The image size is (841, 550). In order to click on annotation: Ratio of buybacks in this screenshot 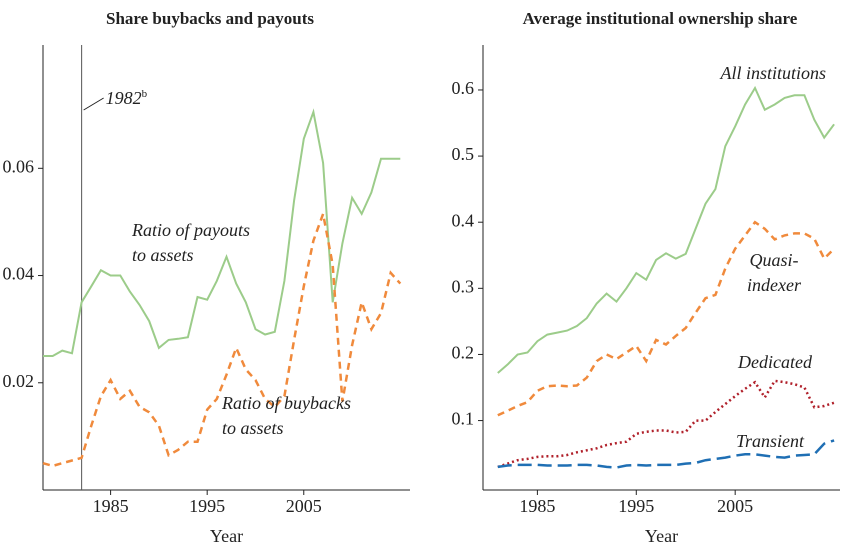, I will do `click(286, 403)`.